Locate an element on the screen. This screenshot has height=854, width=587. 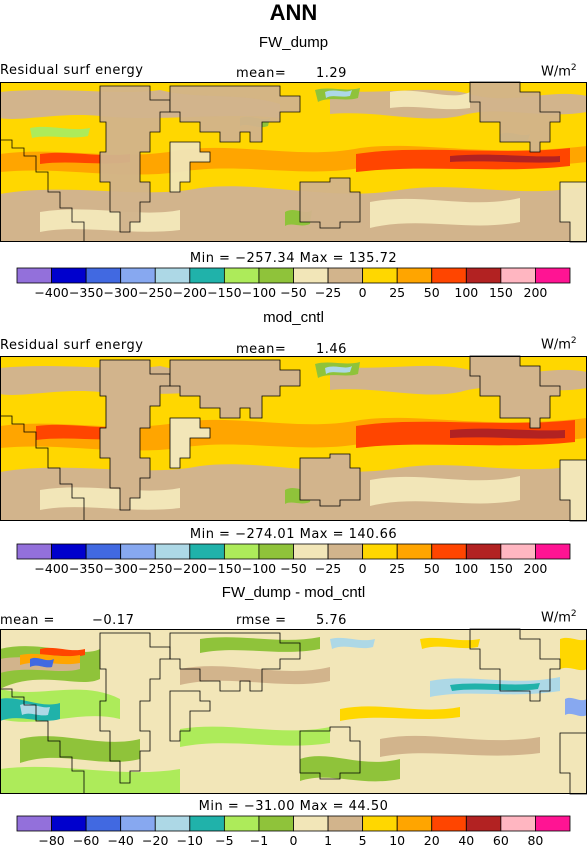
colorbar-tick-label: −20 is located at coordinates (155, 840).